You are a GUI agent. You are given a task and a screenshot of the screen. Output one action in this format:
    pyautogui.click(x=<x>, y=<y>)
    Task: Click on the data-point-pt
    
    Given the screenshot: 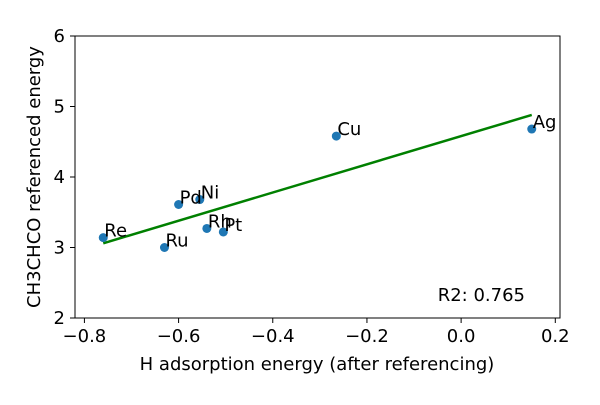 What is the action you would take?
    pyautogui.click(x=223, y=232)
    